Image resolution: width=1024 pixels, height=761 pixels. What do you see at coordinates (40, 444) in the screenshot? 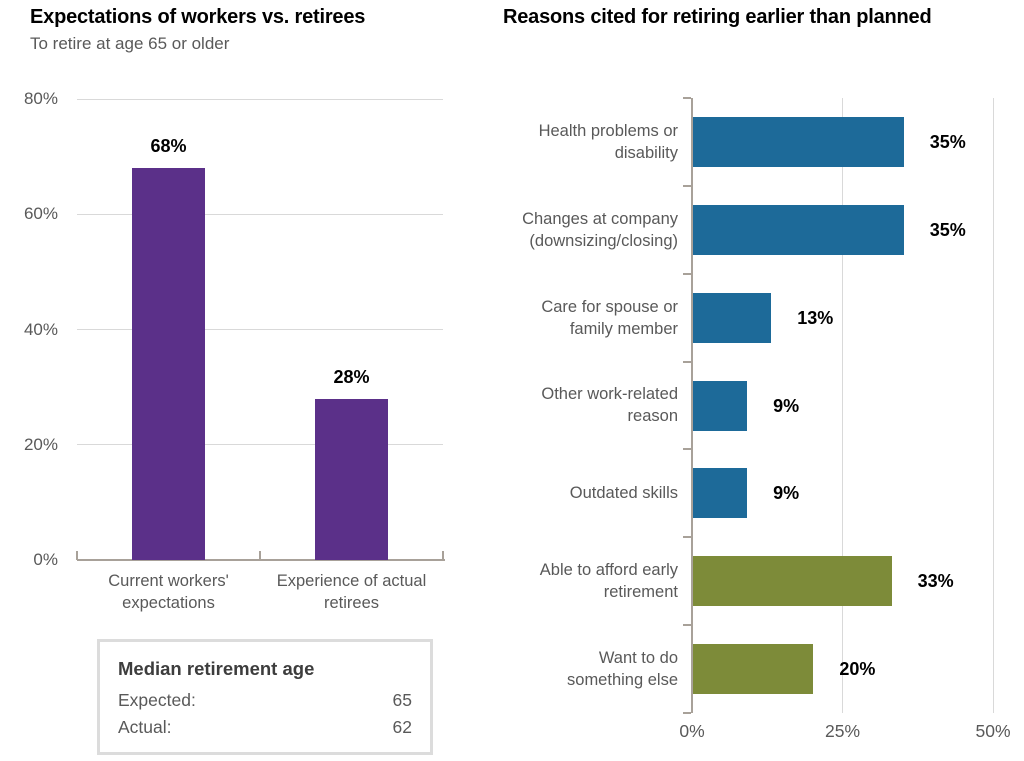
I see `y-axis-tick-label: 20%` at bounding box center [40, 444].